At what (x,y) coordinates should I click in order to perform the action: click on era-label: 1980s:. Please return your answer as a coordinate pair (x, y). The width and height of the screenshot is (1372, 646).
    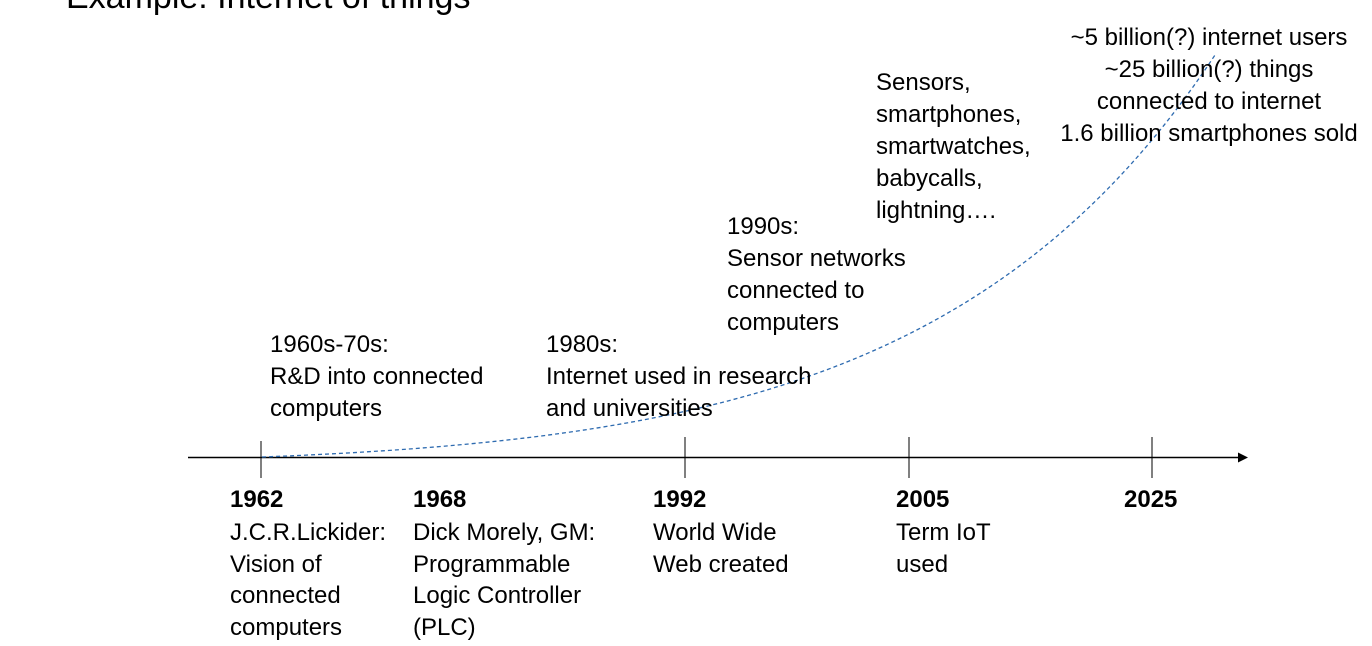
    Looking at the image, I should click on (582, 344).